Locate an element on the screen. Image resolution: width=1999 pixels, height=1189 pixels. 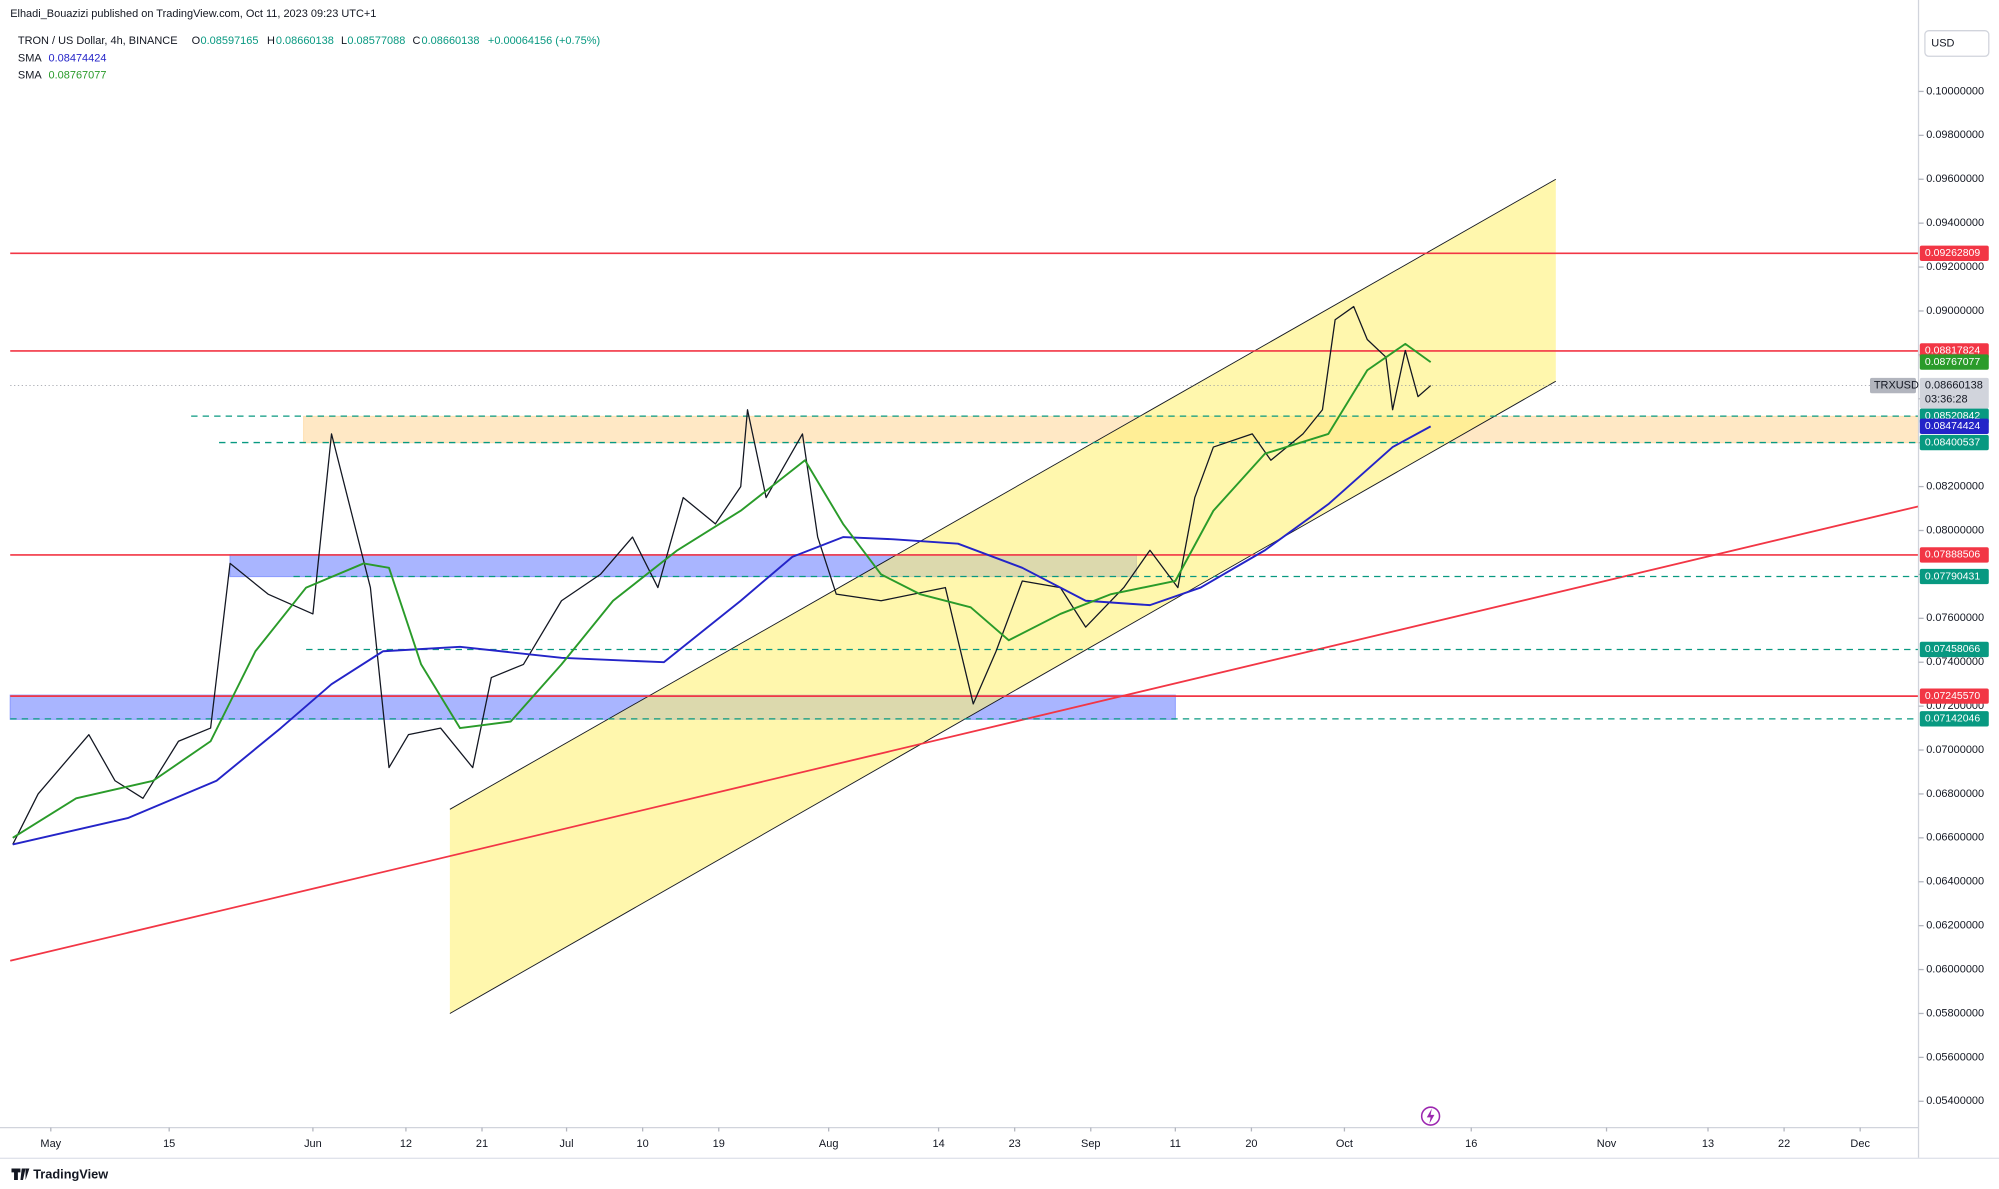
level-label: 0.07142046 is located at coordinates (1952, 719).